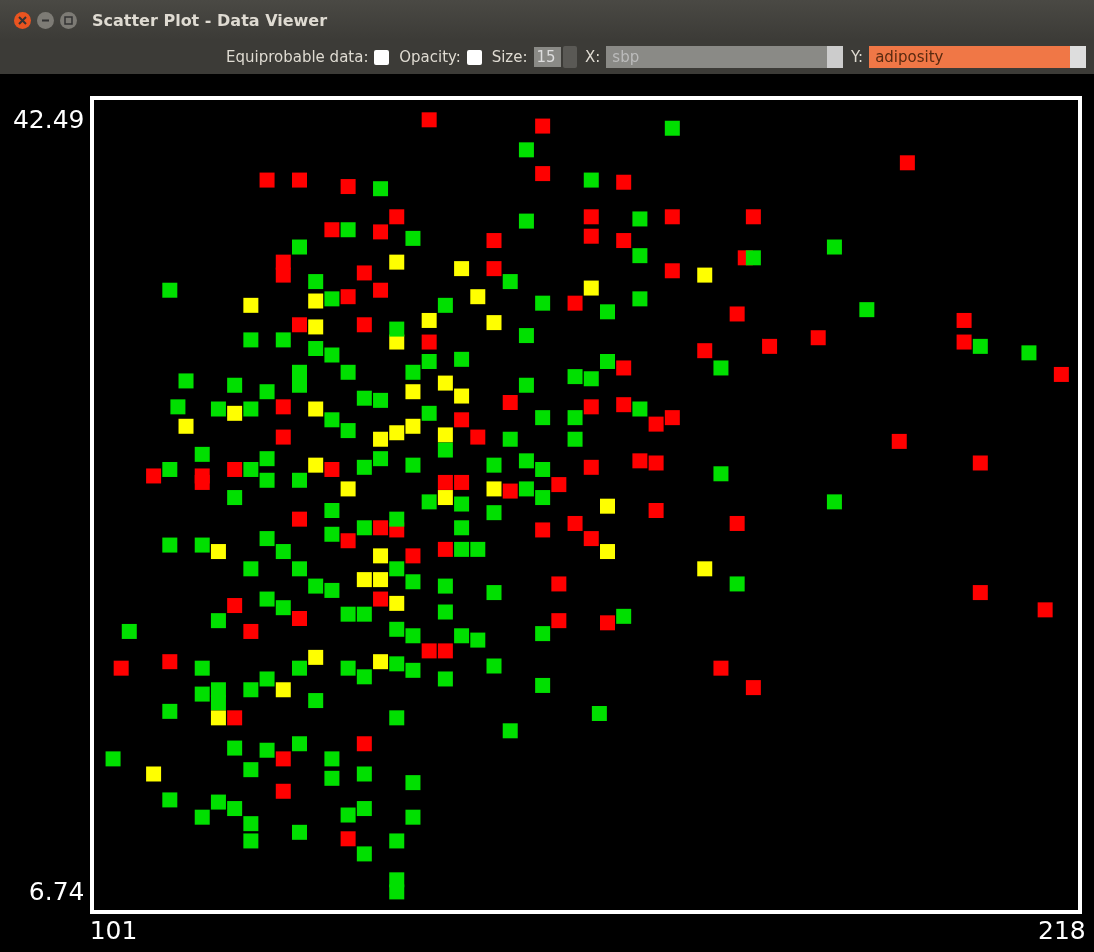 The height and width of the screenshot is (952, 1094). Describe the element at coordinates (430, 57) in the screenshot. I see `text: Opacity:` at that location.